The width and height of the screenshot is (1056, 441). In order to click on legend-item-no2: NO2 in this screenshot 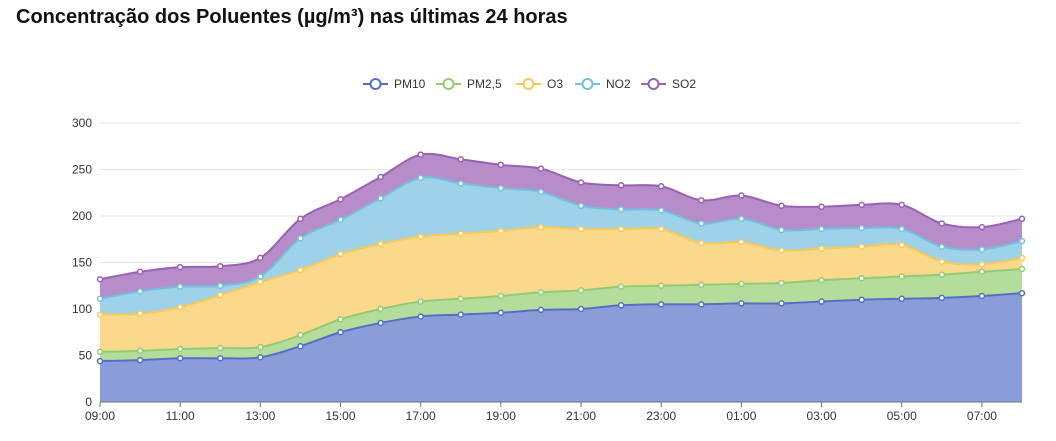, I will do `click(603, 84)`.